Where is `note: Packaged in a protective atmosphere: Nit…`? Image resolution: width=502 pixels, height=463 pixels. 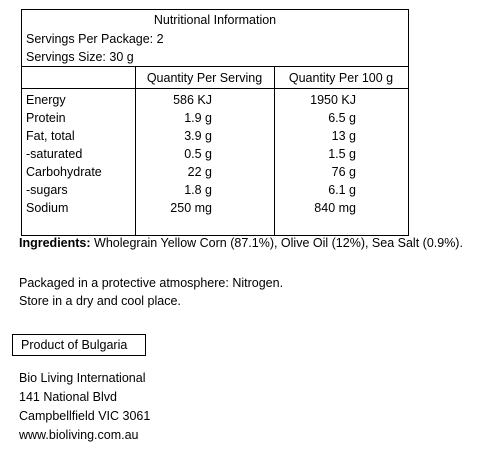
note: Packaged in a protective atmosphere: Nit… is located at coordinates (151, 283).